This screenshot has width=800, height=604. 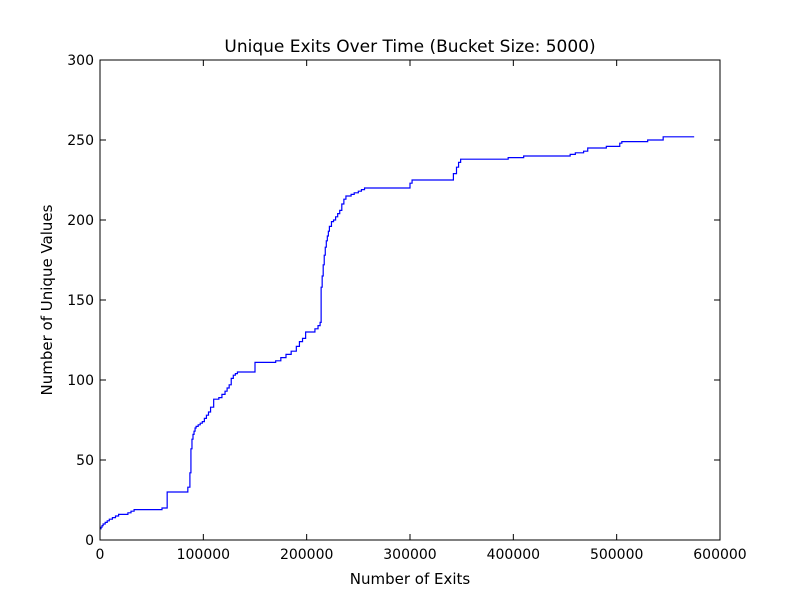 What do you see at coordinates (616, 555) in the screenshot?
I see `x-tick-label: 500000` at bounding box center [616, 555].